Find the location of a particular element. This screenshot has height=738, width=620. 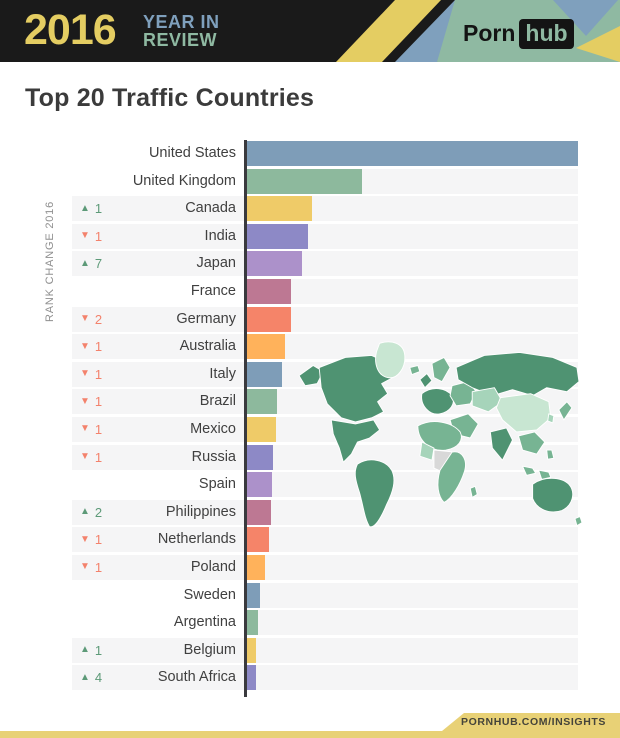

tagline: YEAR IN REVIEW is located at coordinates (181, 31).